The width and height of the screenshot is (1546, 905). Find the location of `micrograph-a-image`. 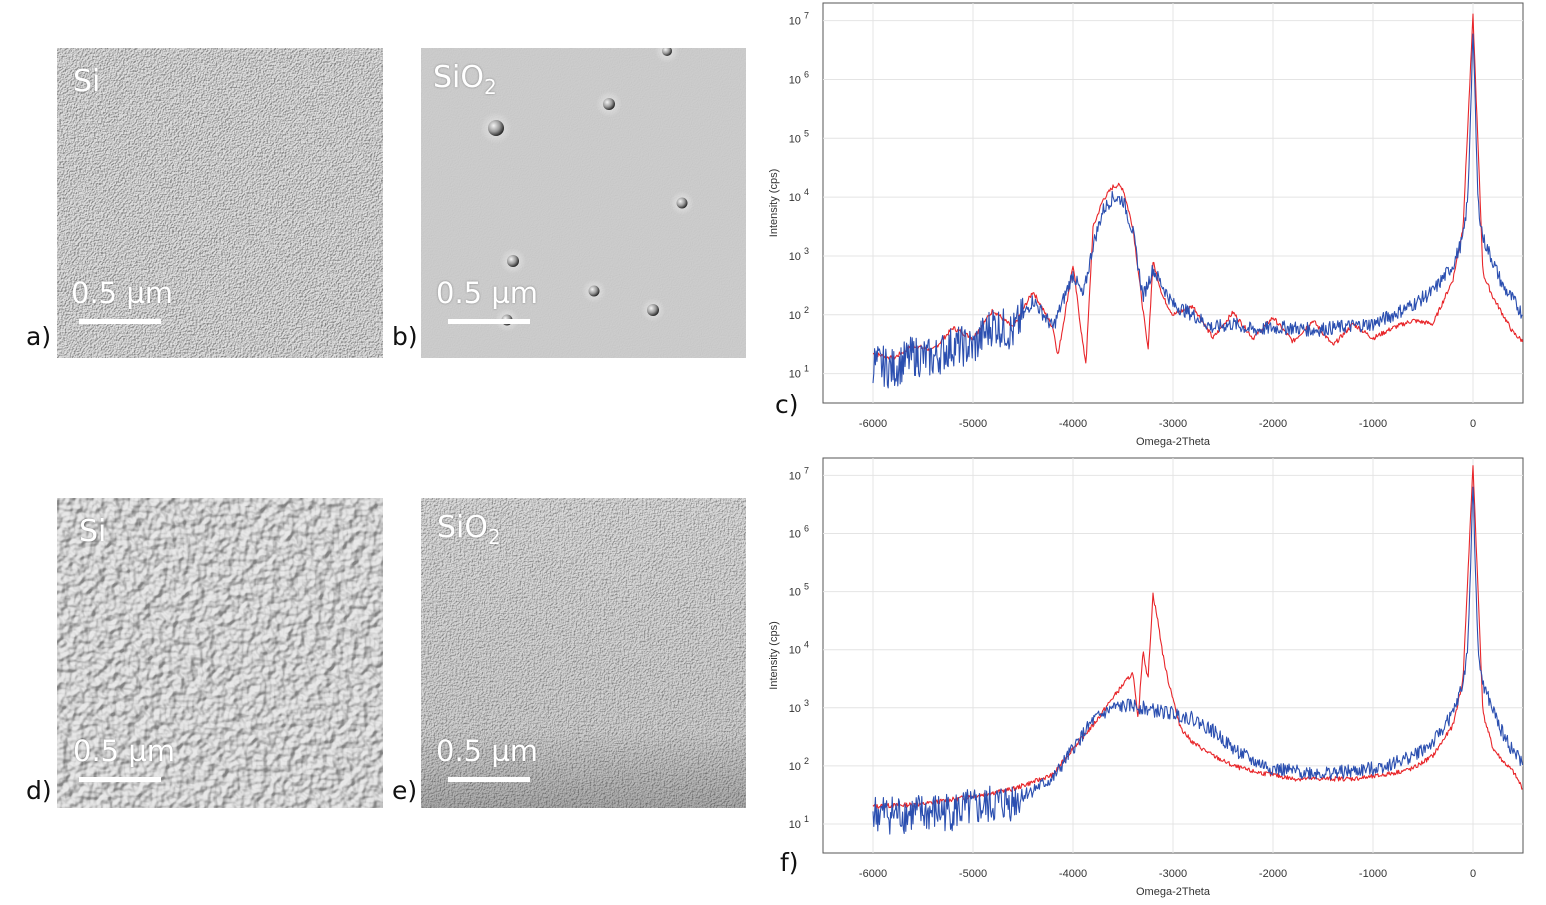

micrograph-a-image is located at coordinates (220, 203).